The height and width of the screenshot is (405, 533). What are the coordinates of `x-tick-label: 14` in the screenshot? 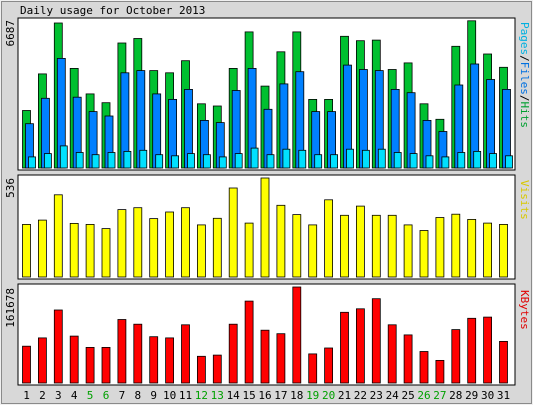 It's located at (234, 395).